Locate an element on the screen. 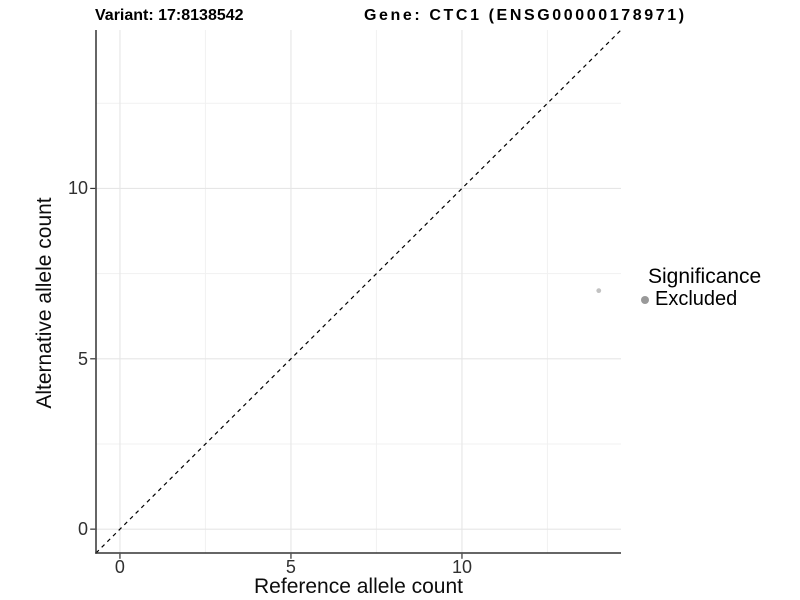 The width and height of the screenshot is (800, 600). legend-item-label: Excluded is located at coordinates (696, 299).